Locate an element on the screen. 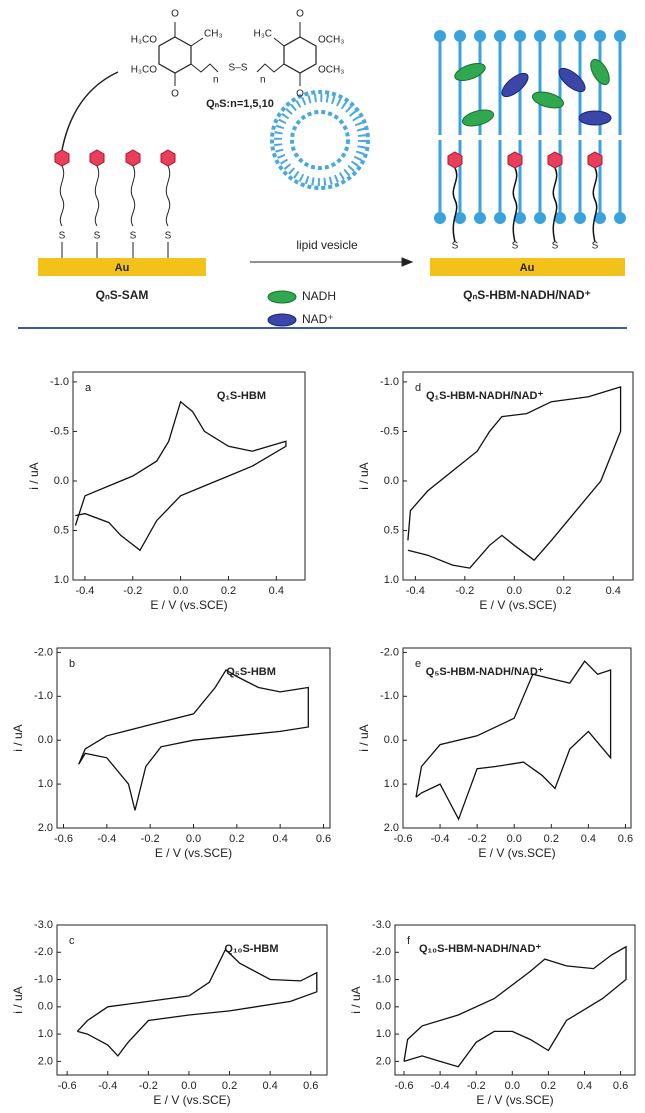 The image size is (645, 1113). panel-annotation: Q₁S-HBM-NADH/NAD⁺ is located at coordinates (484, 396).